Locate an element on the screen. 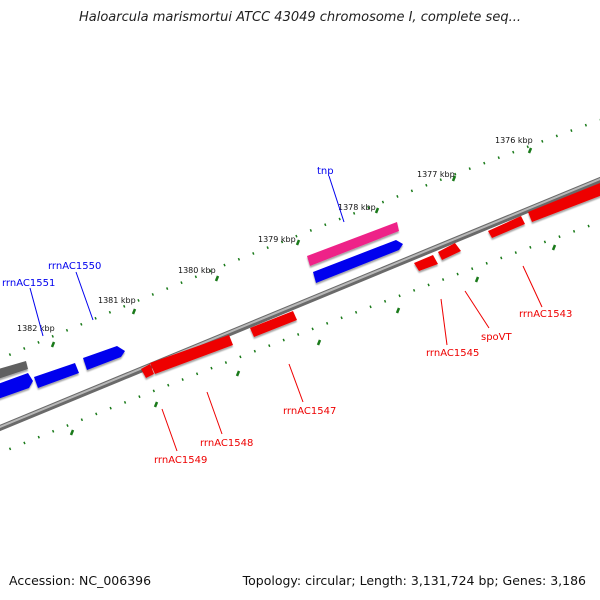 This screenshot has height=600, width=600. gene-reverse-b is located at coordinates (506, 227).